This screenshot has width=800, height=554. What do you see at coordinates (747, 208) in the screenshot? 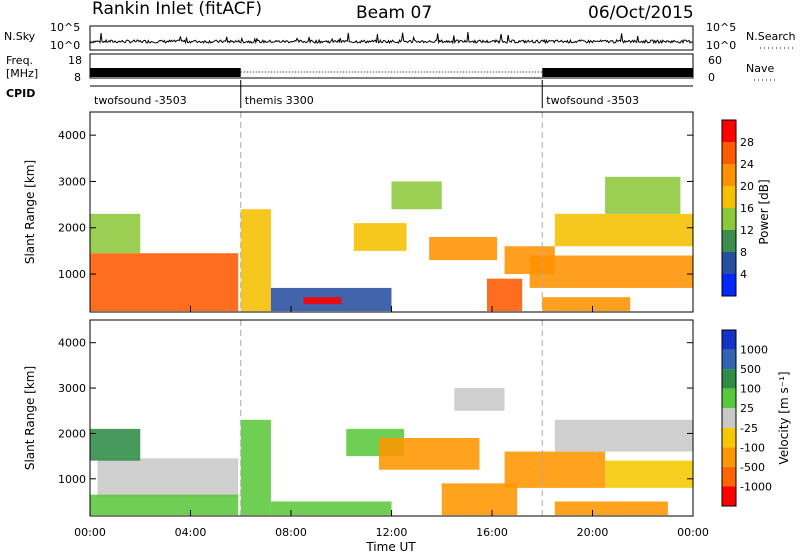
I see `colorbar-tick-label: 16` at bounding box center [747, 208].